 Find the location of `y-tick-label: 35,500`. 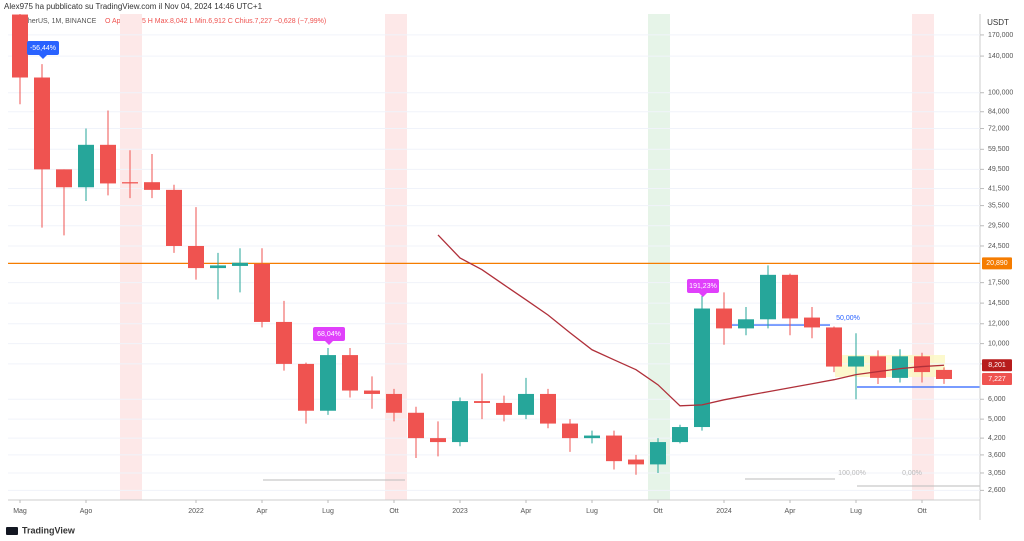

y-tick-label: 35,500 is located at coordinates (999, 205).